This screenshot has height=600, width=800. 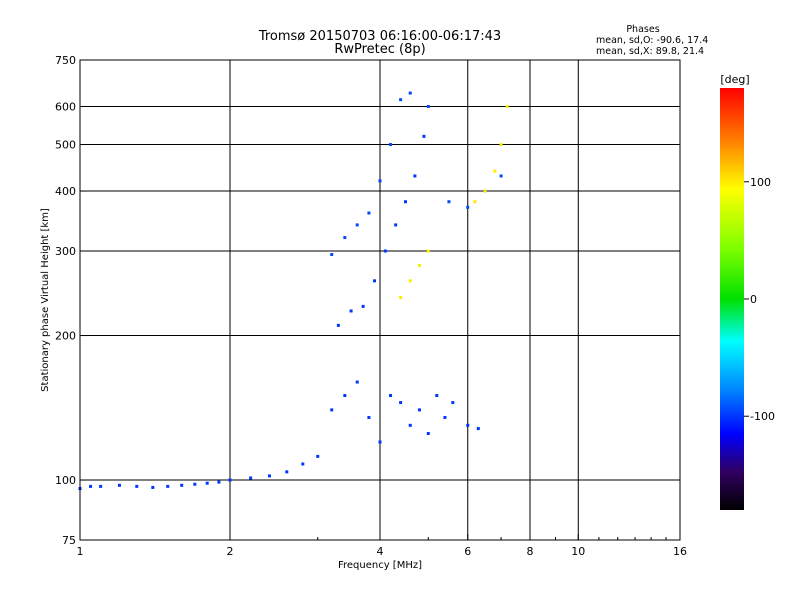 What do you see at coordinates (65, 191) in the screenshot?
I see `y-tick-label: 400` at bounding box center [65, 191].